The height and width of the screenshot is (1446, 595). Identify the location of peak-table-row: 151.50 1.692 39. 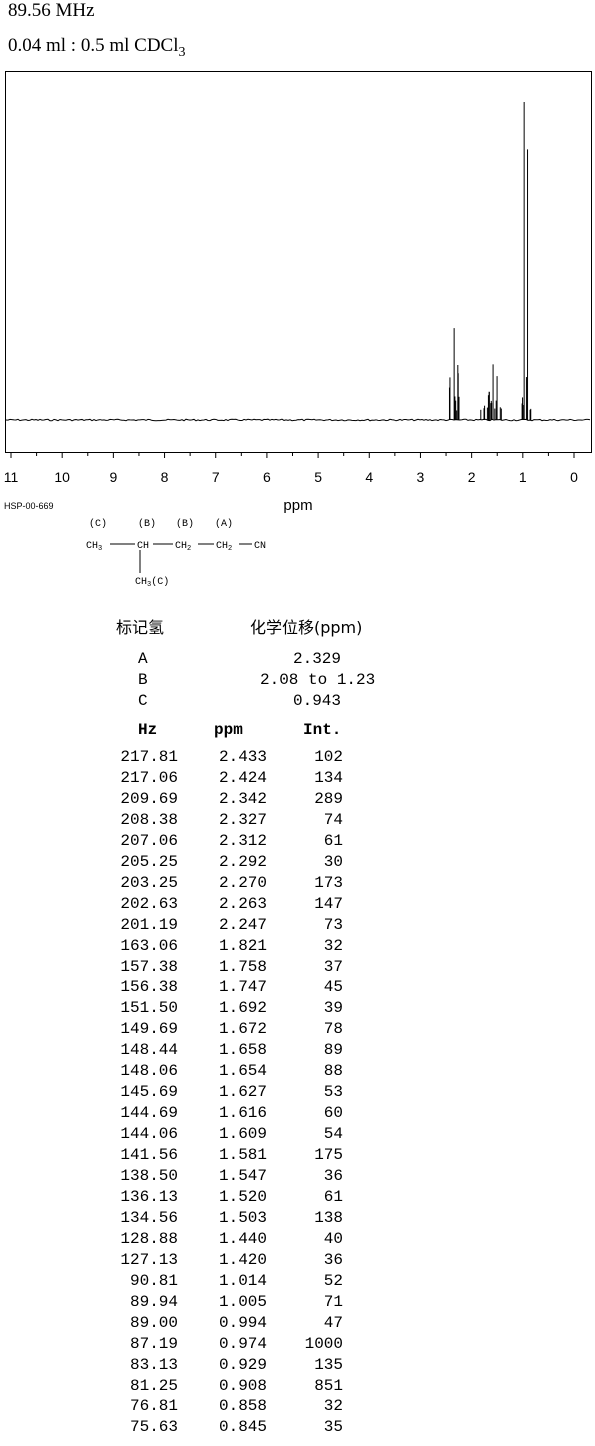
(297, 1009).